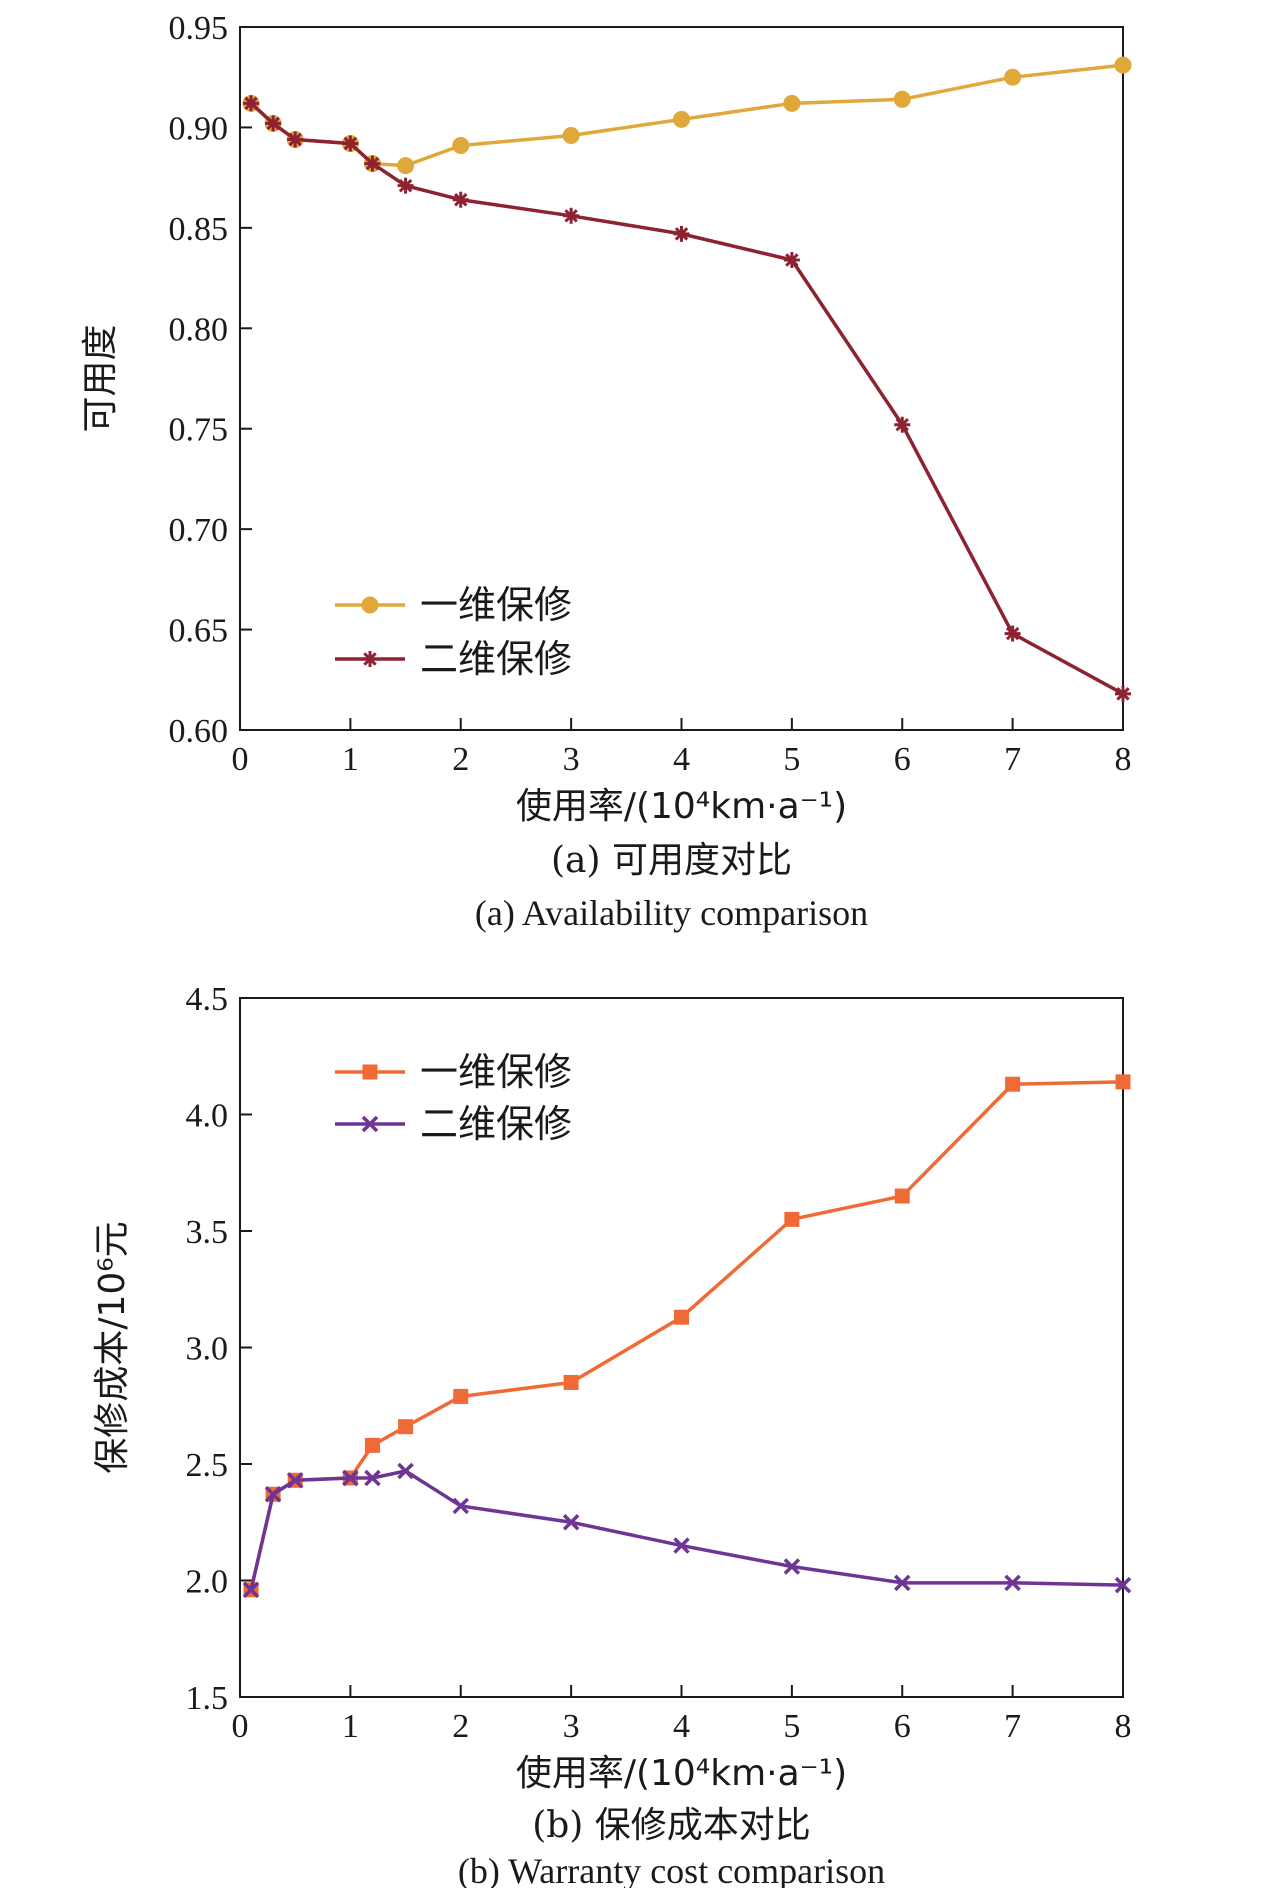 This screenshot has height=1888, width=1276. Describe the element at coordinates (671, 860) in the screenshot. I see `caption-cn: (a) 可用度对比` at that location.